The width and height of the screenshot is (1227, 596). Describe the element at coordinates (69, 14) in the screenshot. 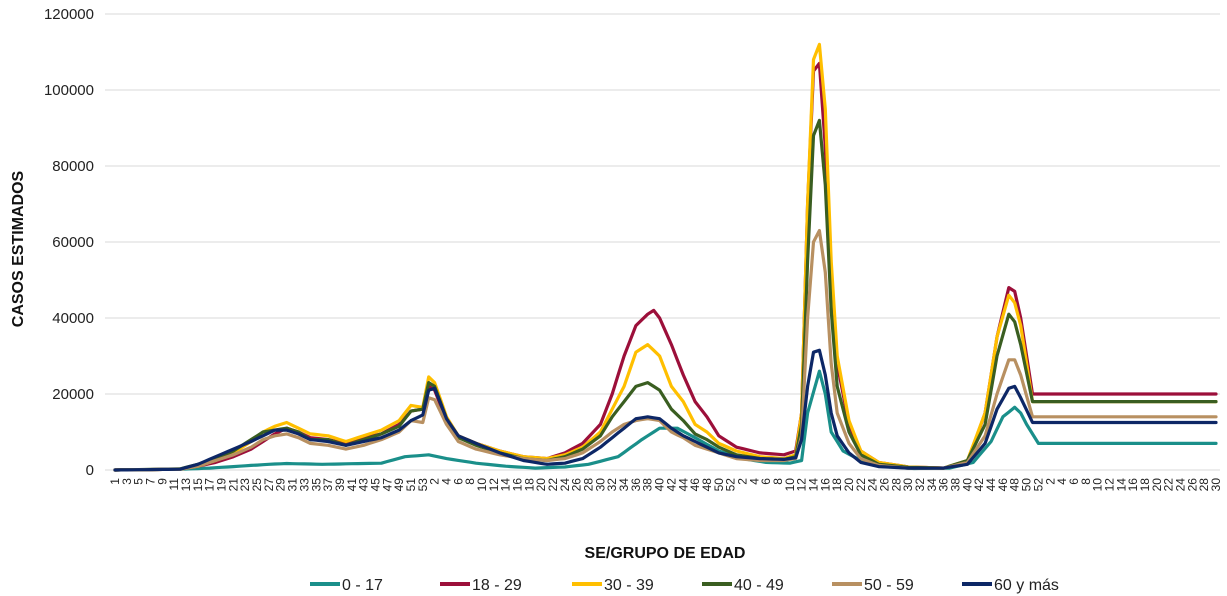

I see `y-tick-label: 120000` at that location.